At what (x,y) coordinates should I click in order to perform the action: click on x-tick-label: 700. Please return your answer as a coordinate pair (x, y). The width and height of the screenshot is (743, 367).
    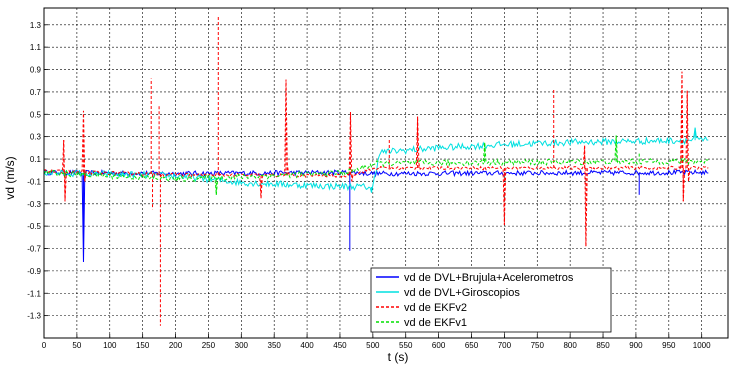
    Looking at the image, I should click on (505, 345).